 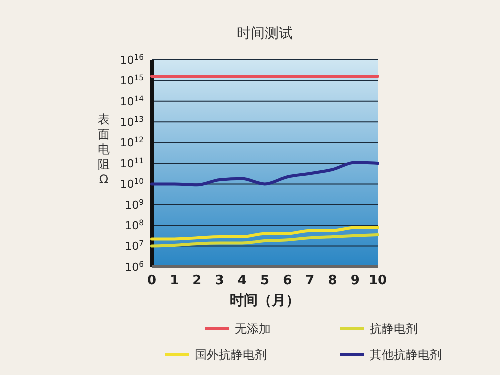 What do you see at coordinates (355, 280) in the screenshot?
I see `x-tick-label: 9` at bounding box center [355, 280].